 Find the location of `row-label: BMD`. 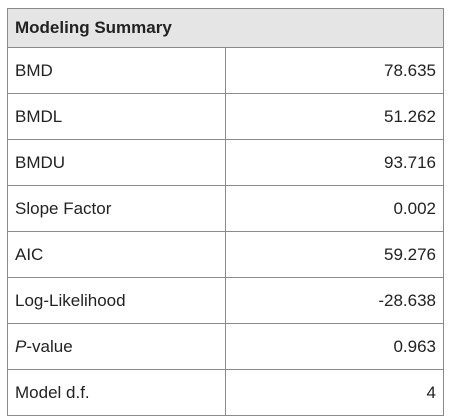

row-label: BMD is located at coordinates (116, 70).